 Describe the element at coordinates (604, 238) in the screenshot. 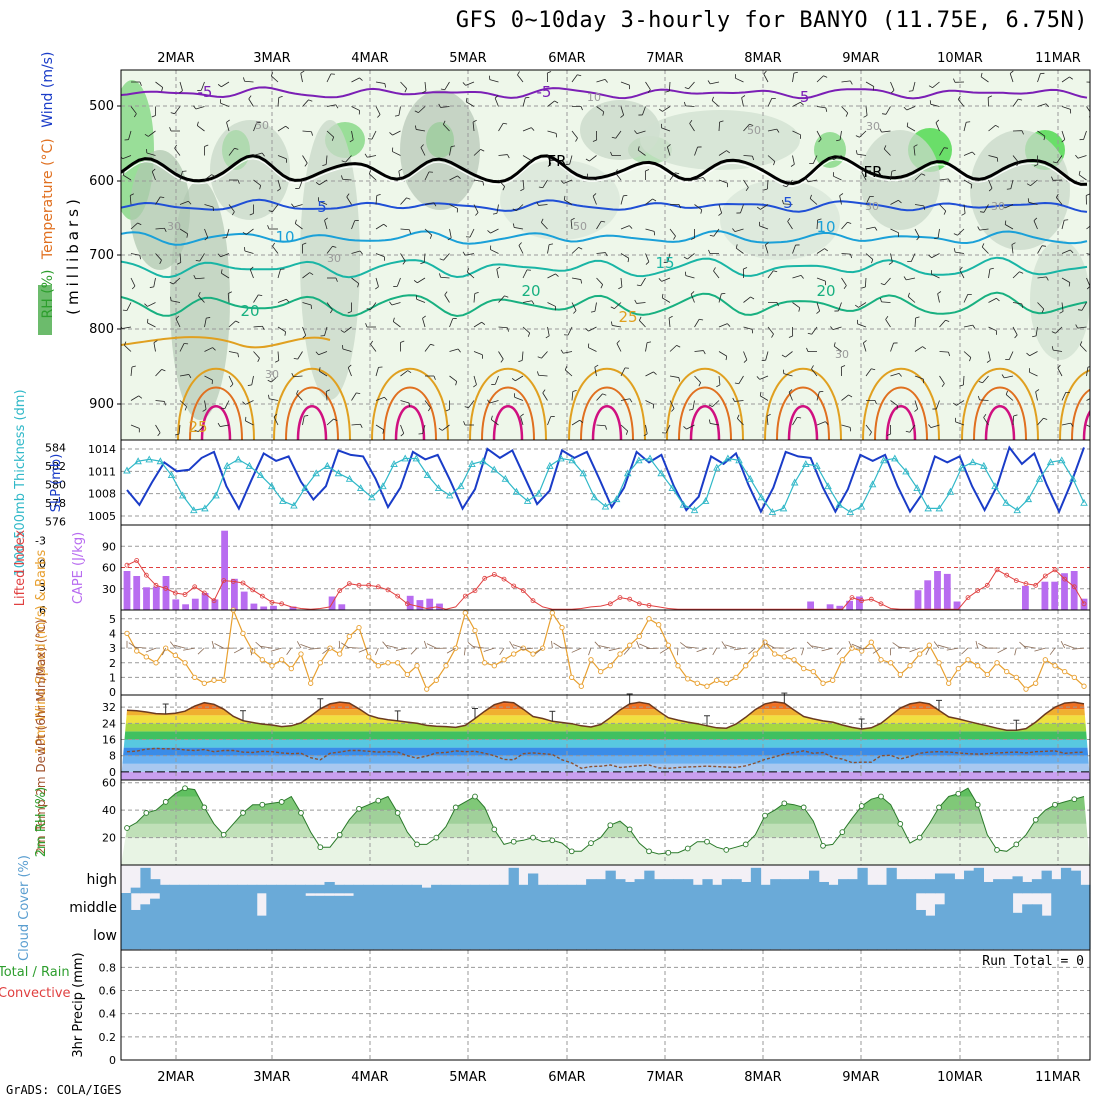

I see `temperature-contour` at that location.